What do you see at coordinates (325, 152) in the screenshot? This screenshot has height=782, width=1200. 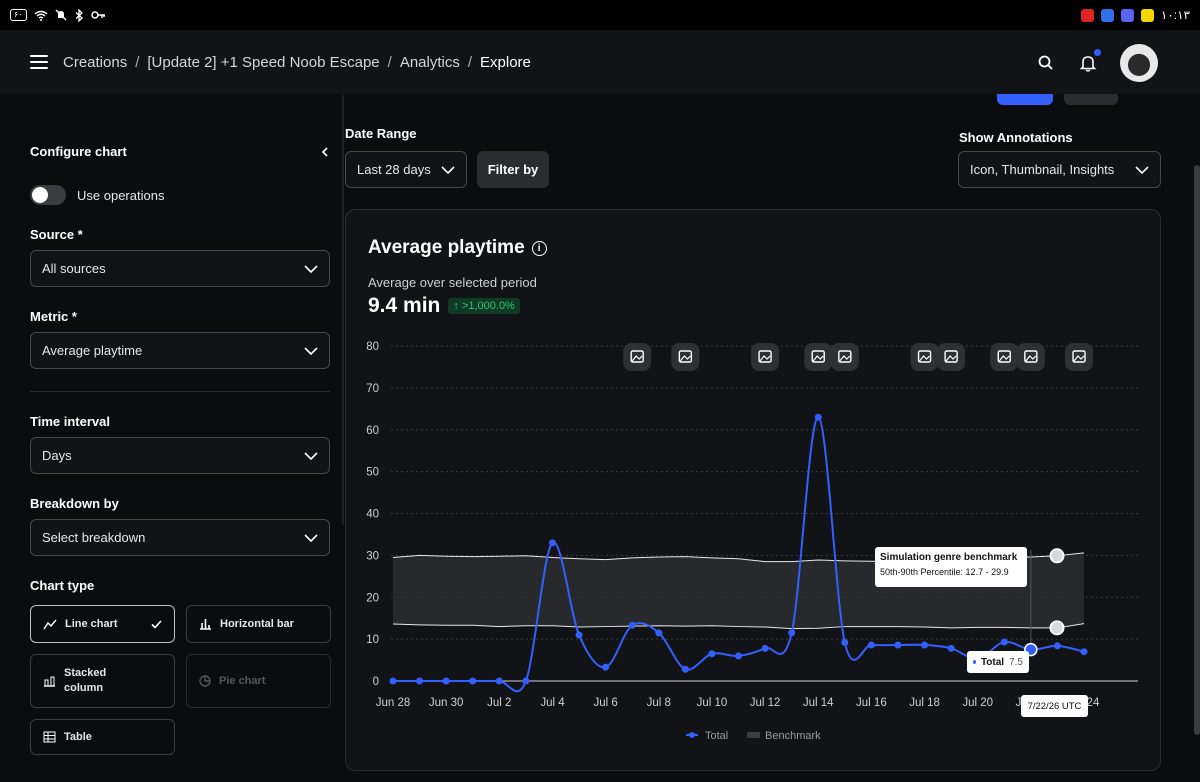 I see `collapse-chevron-icon` at bounding box center [325, 152].